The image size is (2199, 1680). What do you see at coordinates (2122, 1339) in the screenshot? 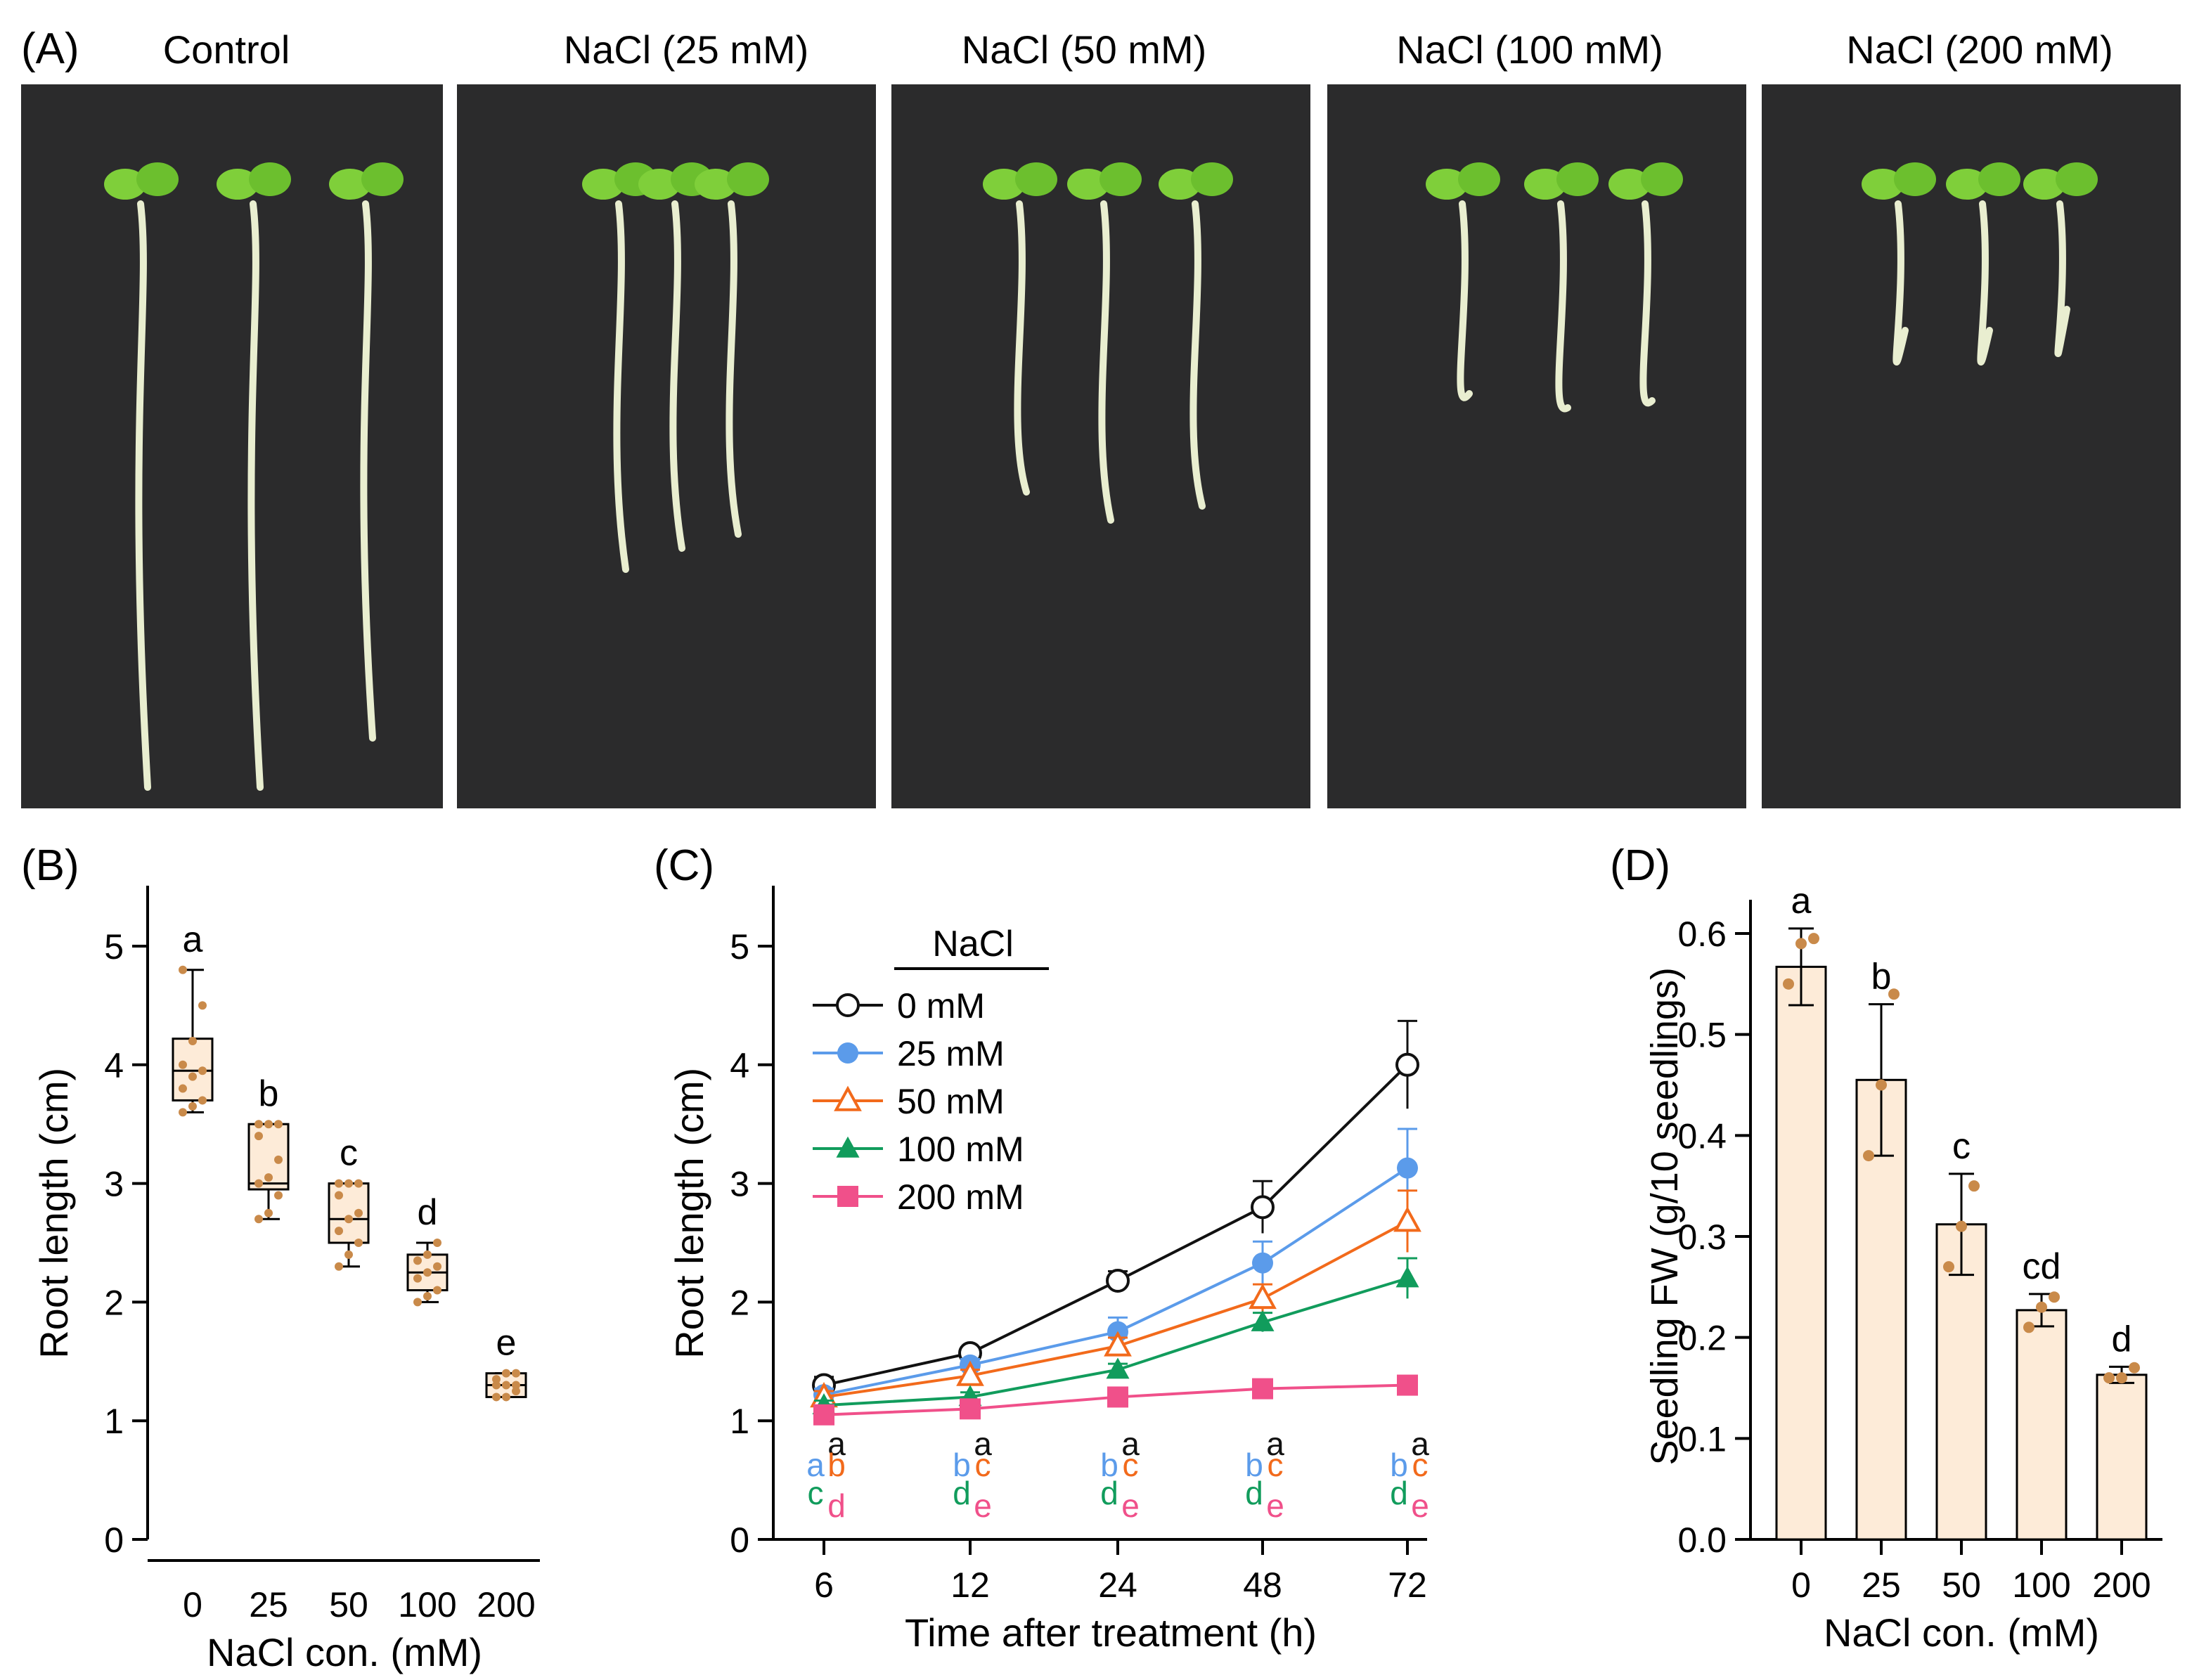
I see `significance-letter: d` at bounding box center [2122, 1339].